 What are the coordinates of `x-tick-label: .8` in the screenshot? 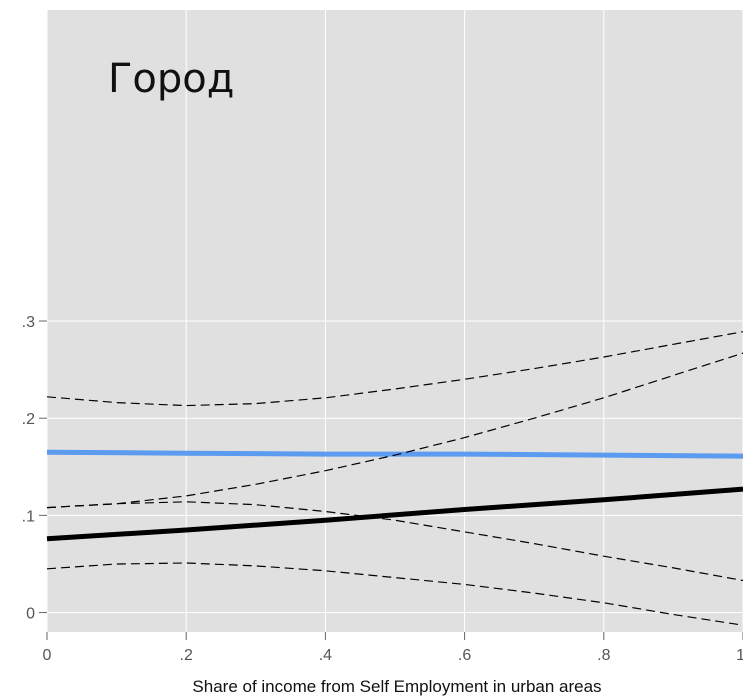 It's located at (603, 655).